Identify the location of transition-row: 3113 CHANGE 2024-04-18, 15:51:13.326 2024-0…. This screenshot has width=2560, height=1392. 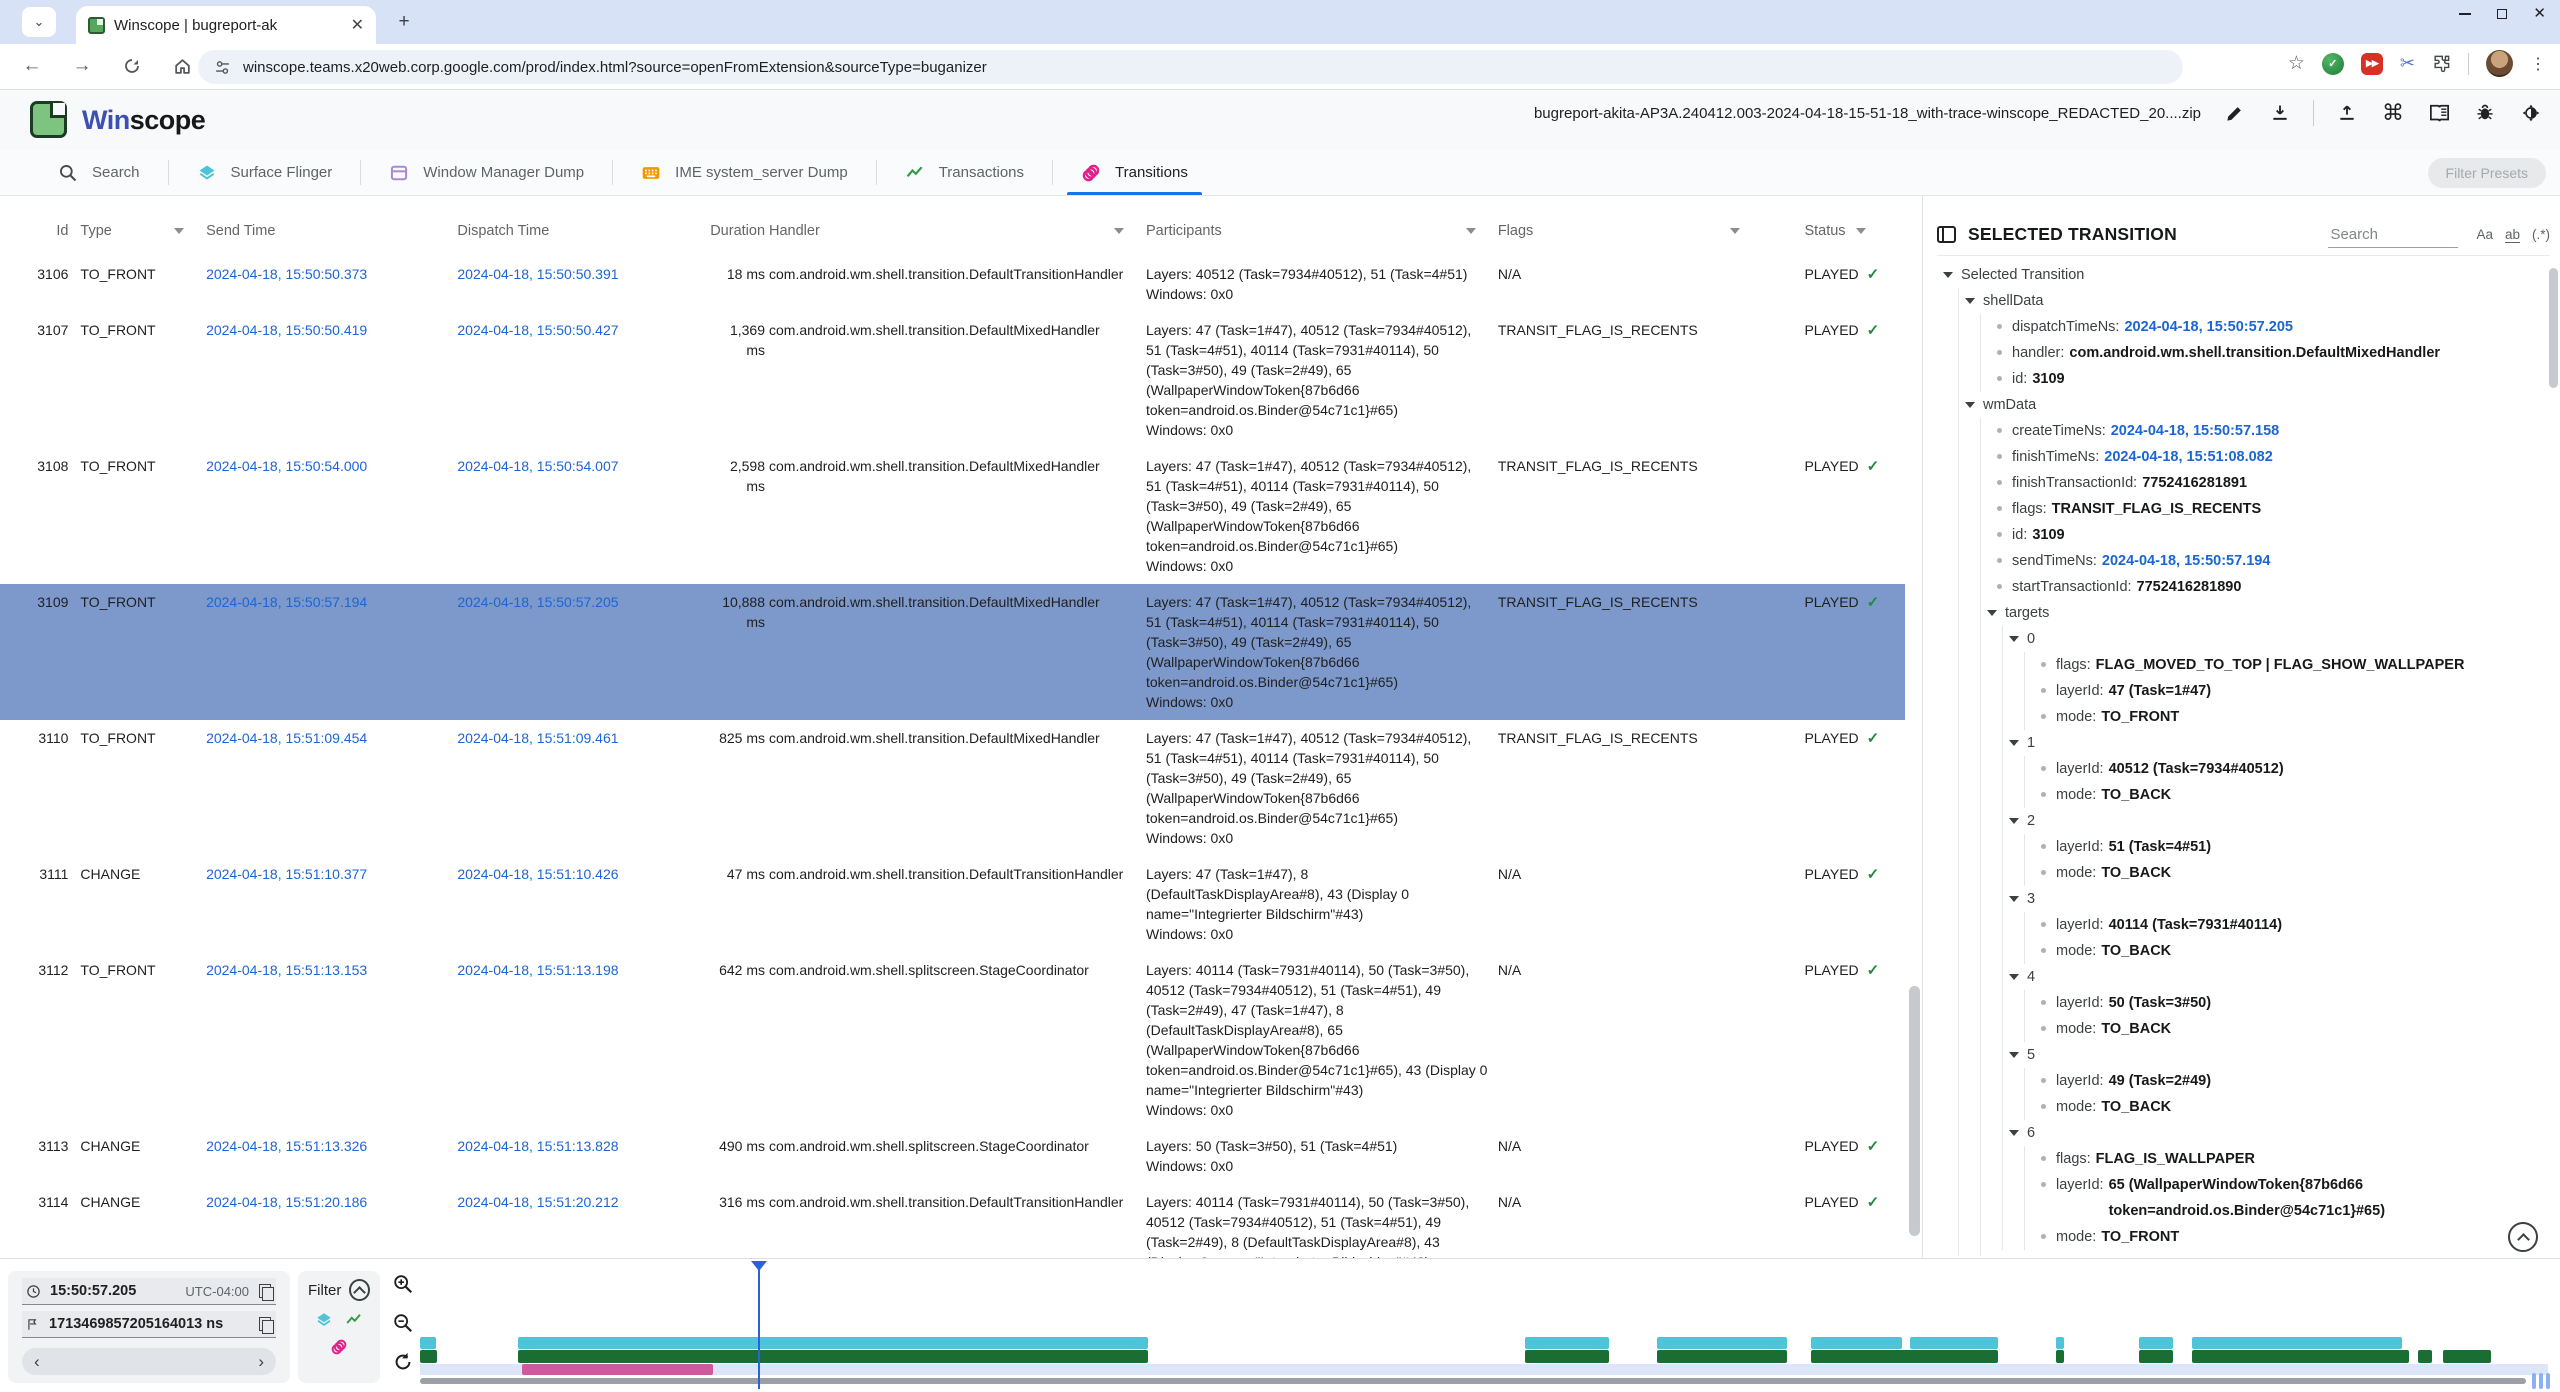
(952, 1156).